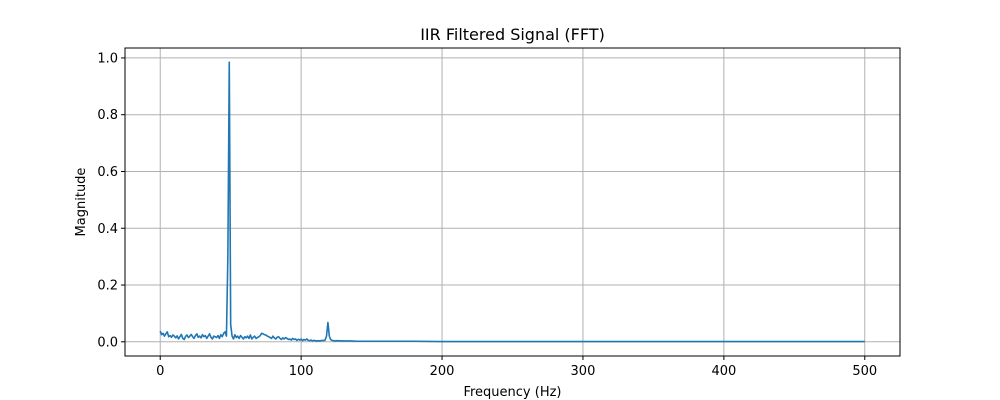 The width and height of the screenshot is (1000, 400). What do you see at coordinates (864, 371) in the screenshot?
I see `x-tick-label: 500` at bounding box center [864, 371].